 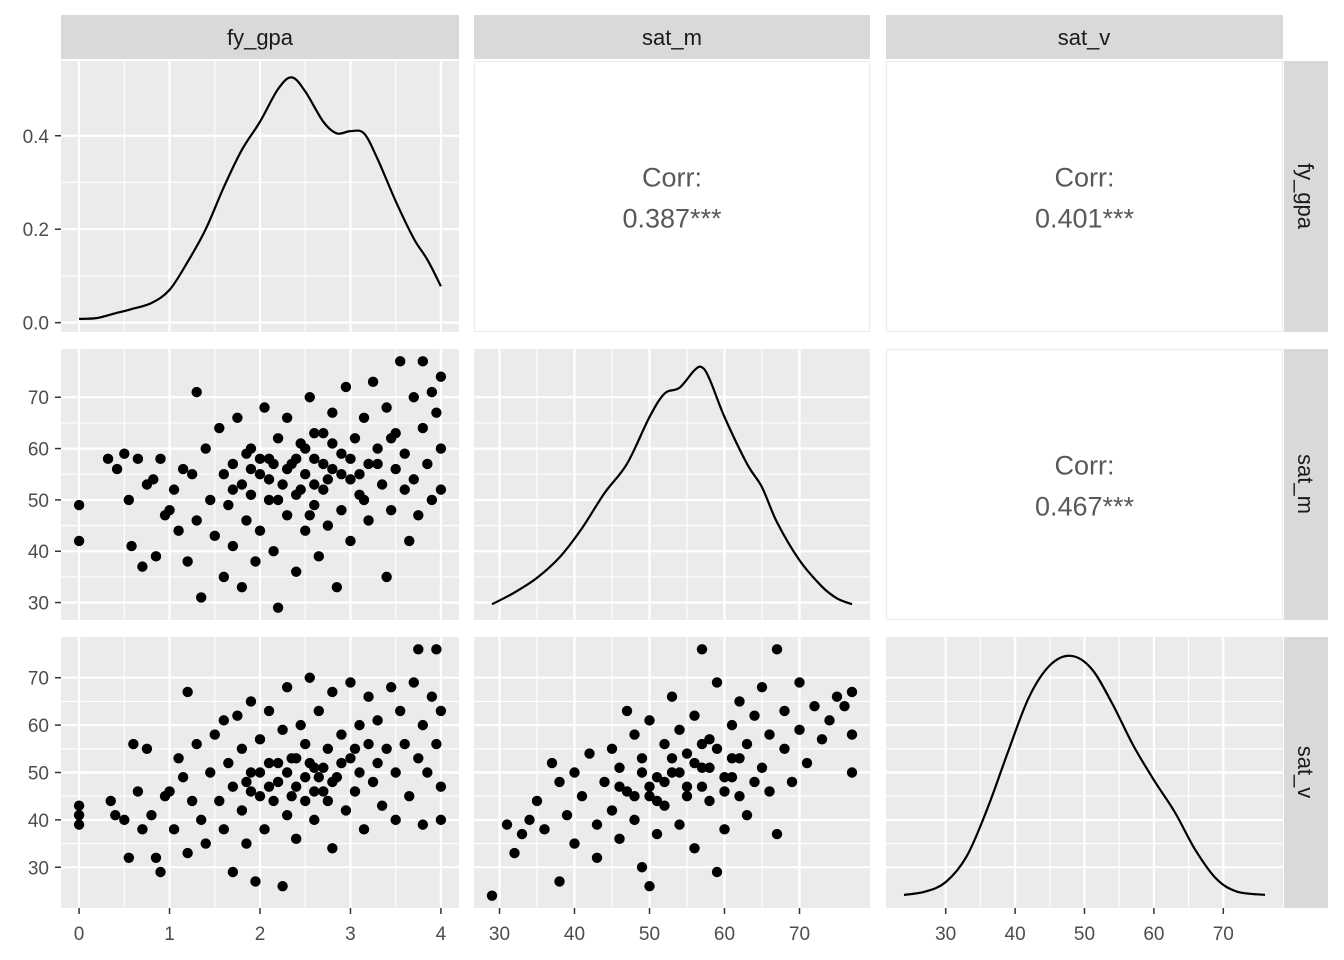 I want to click on x-tick-label: 3, so click(x=350, y=934).